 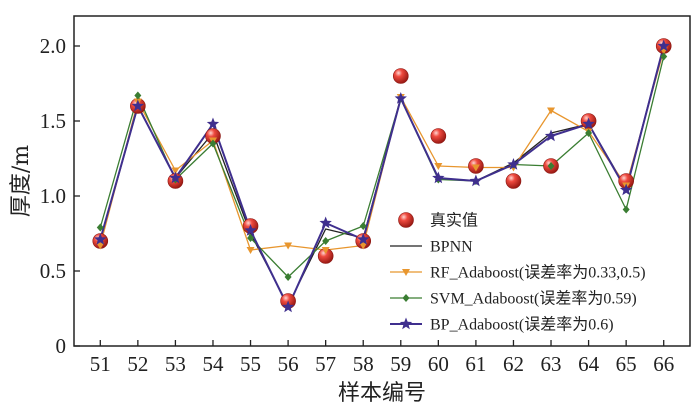 What do you see at coordinates (475, 364) in the screenshot?
I see `x-tick-label: 61` at bounding box center [475, 364].